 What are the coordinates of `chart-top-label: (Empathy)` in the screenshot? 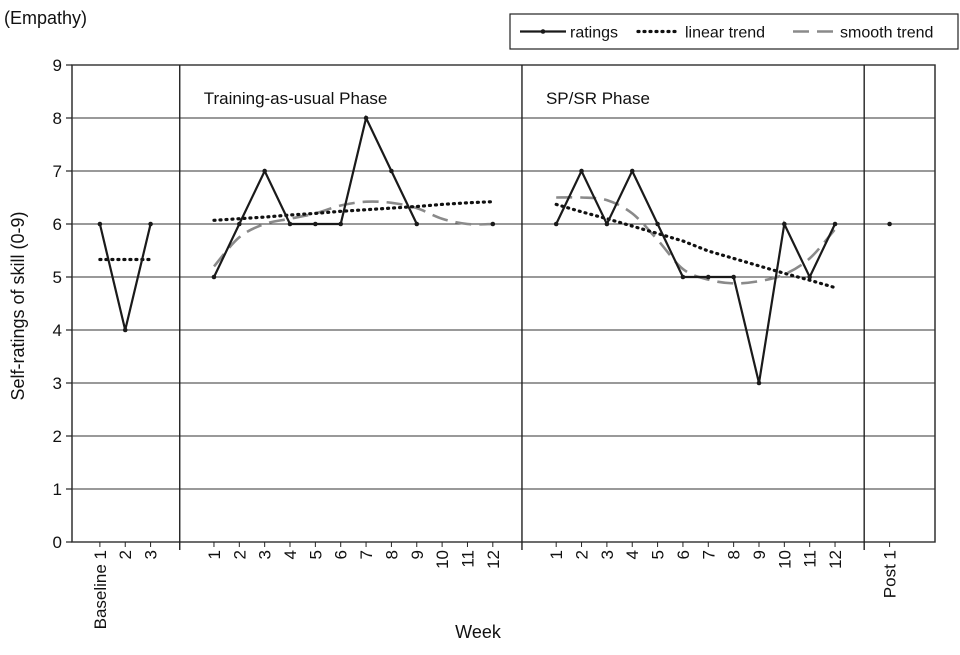 It's located at (45, 18).